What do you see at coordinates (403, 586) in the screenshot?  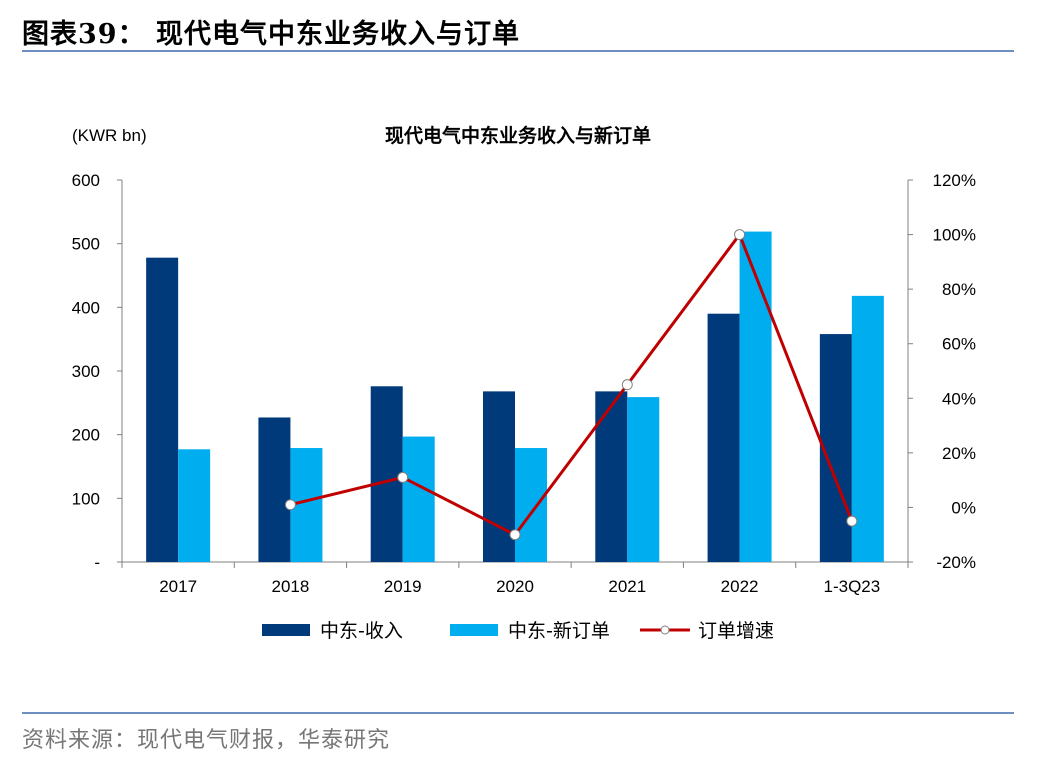 I see `x-tick-label: 2019` at bounding box center [403, 586].